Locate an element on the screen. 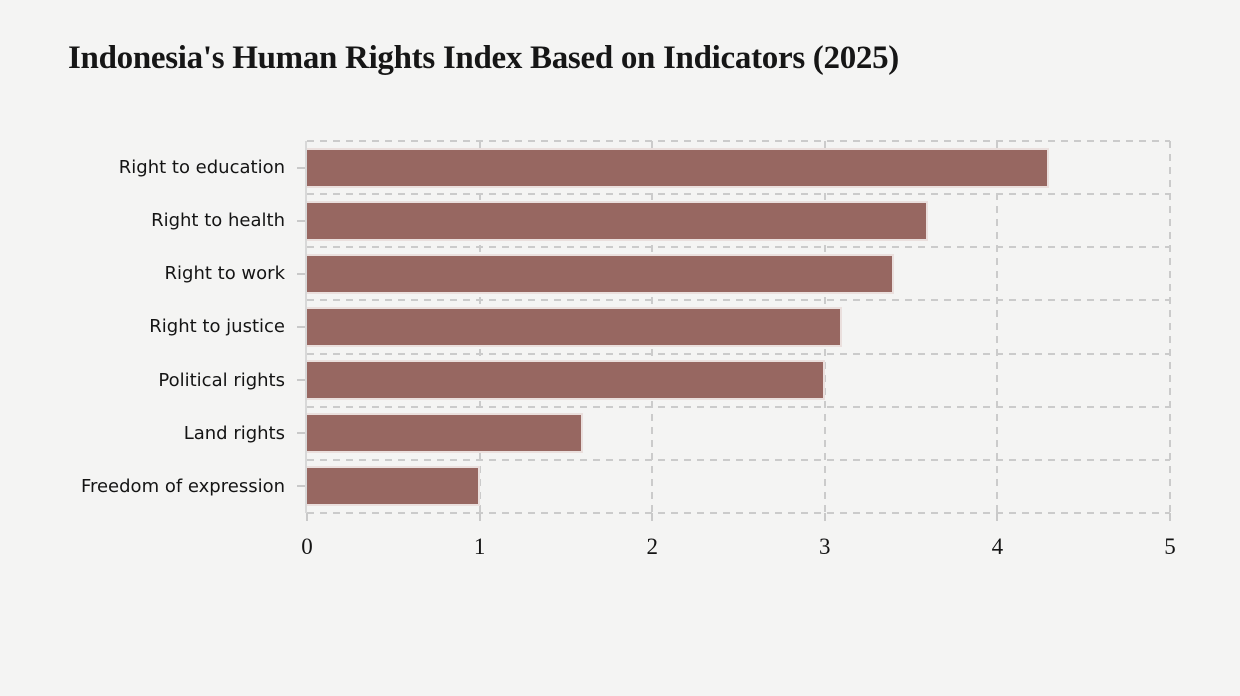 This screenshot has height=696, width=1240. x-tick-label: 1 is located at coordinates (479, 546).